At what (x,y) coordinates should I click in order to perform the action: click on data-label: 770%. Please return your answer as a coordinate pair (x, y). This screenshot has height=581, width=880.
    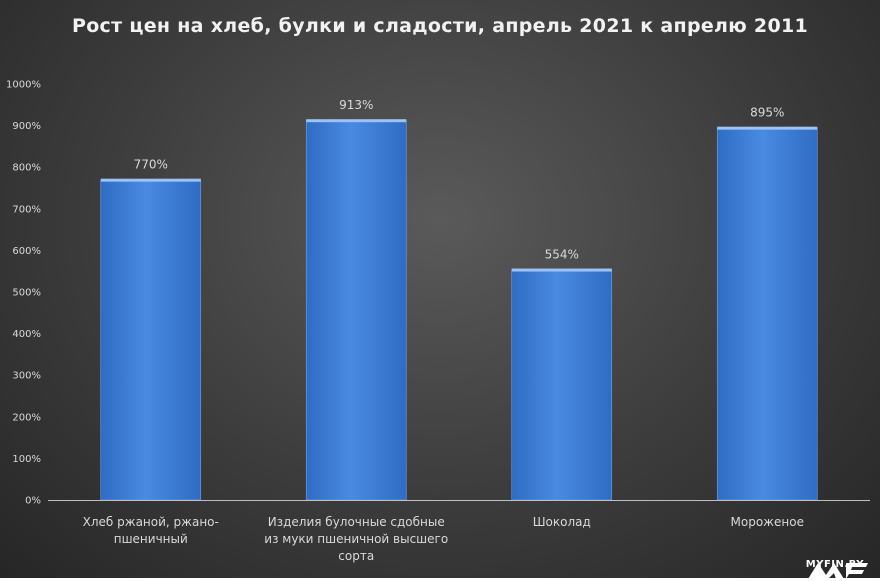
    Looking at the image, I should click on (151, 165).